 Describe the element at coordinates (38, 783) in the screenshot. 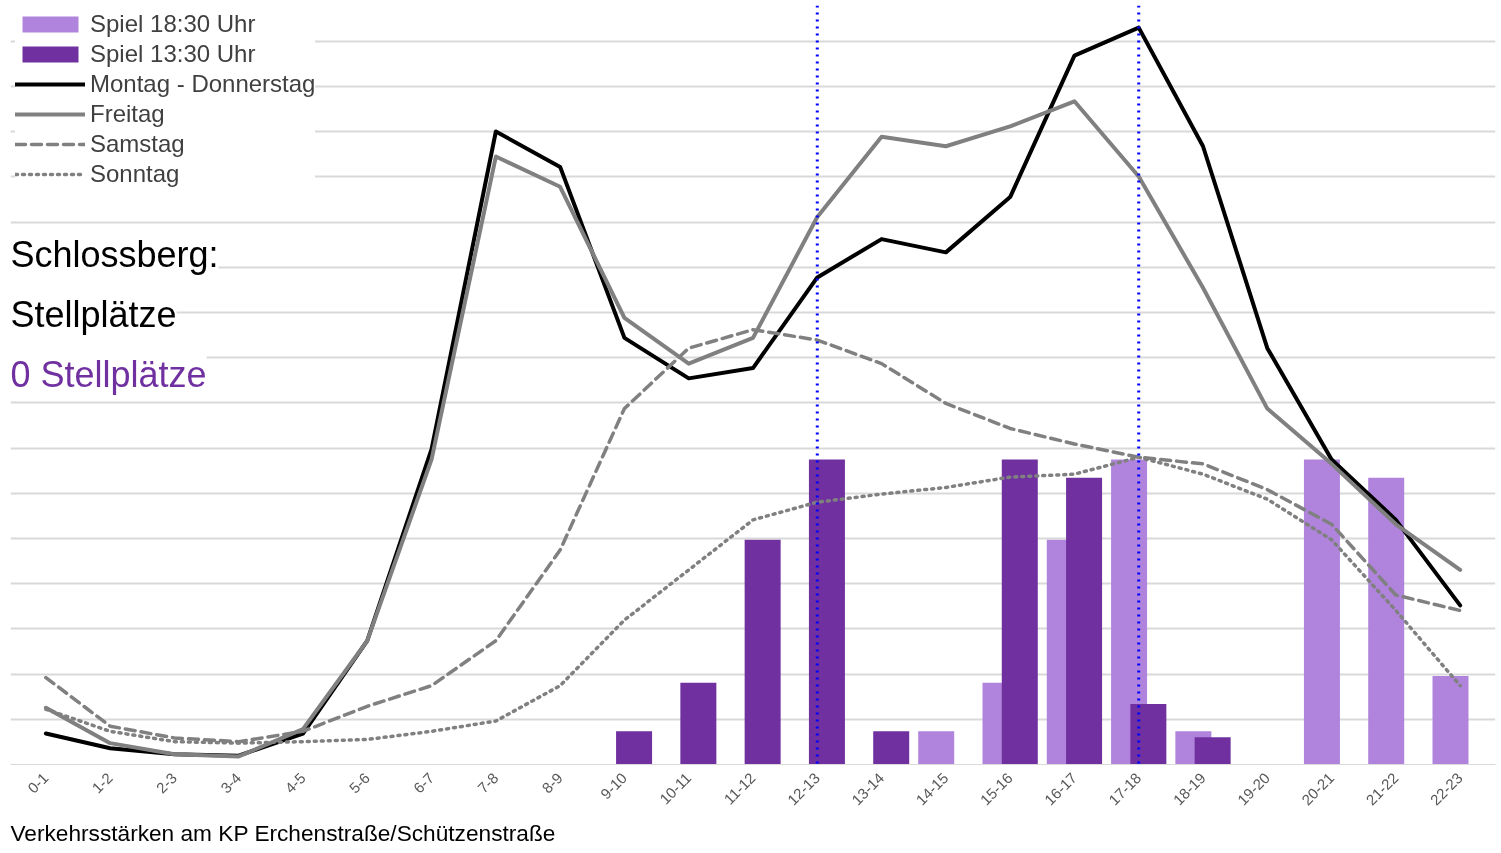

I see `x-tick-label: 0-1` at that location.